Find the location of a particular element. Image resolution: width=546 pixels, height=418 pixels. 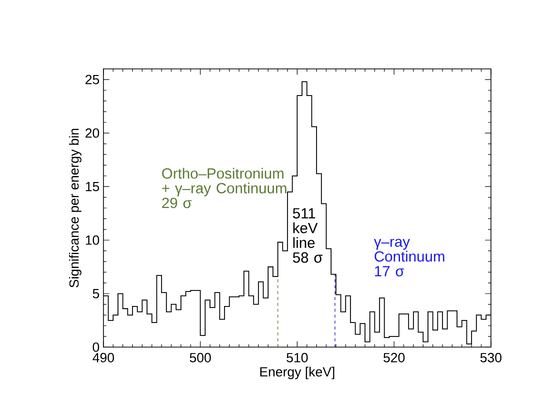

x-tick-label: 490 is located at coordinates (103, 357).